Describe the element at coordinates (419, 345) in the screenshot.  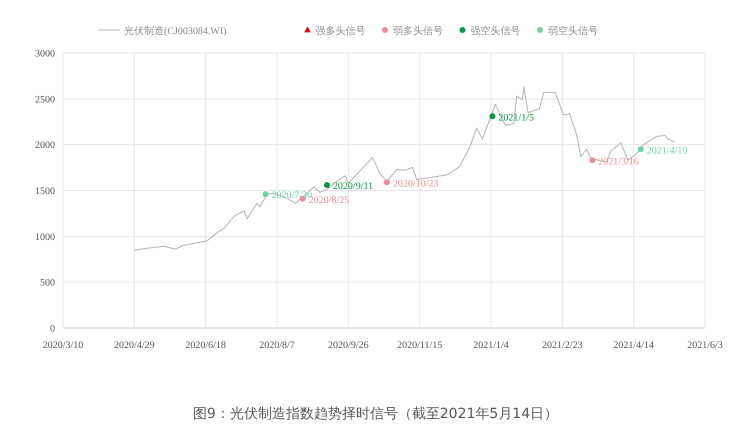
I see `x-tick-label: 2020/11/15` at that location.